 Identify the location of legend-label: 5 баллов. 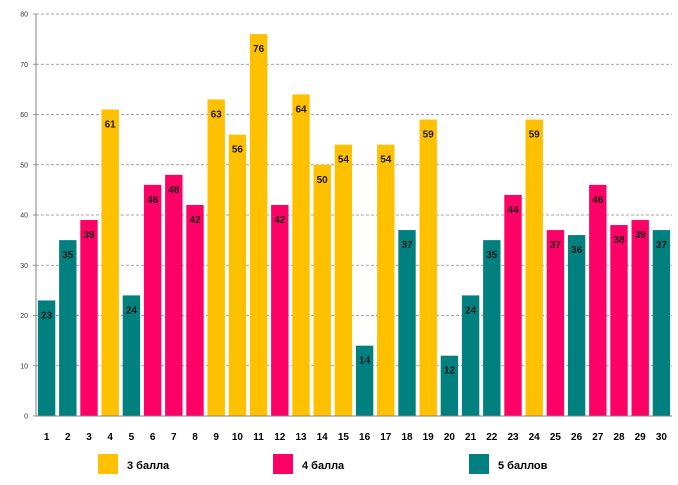
(523, 466).